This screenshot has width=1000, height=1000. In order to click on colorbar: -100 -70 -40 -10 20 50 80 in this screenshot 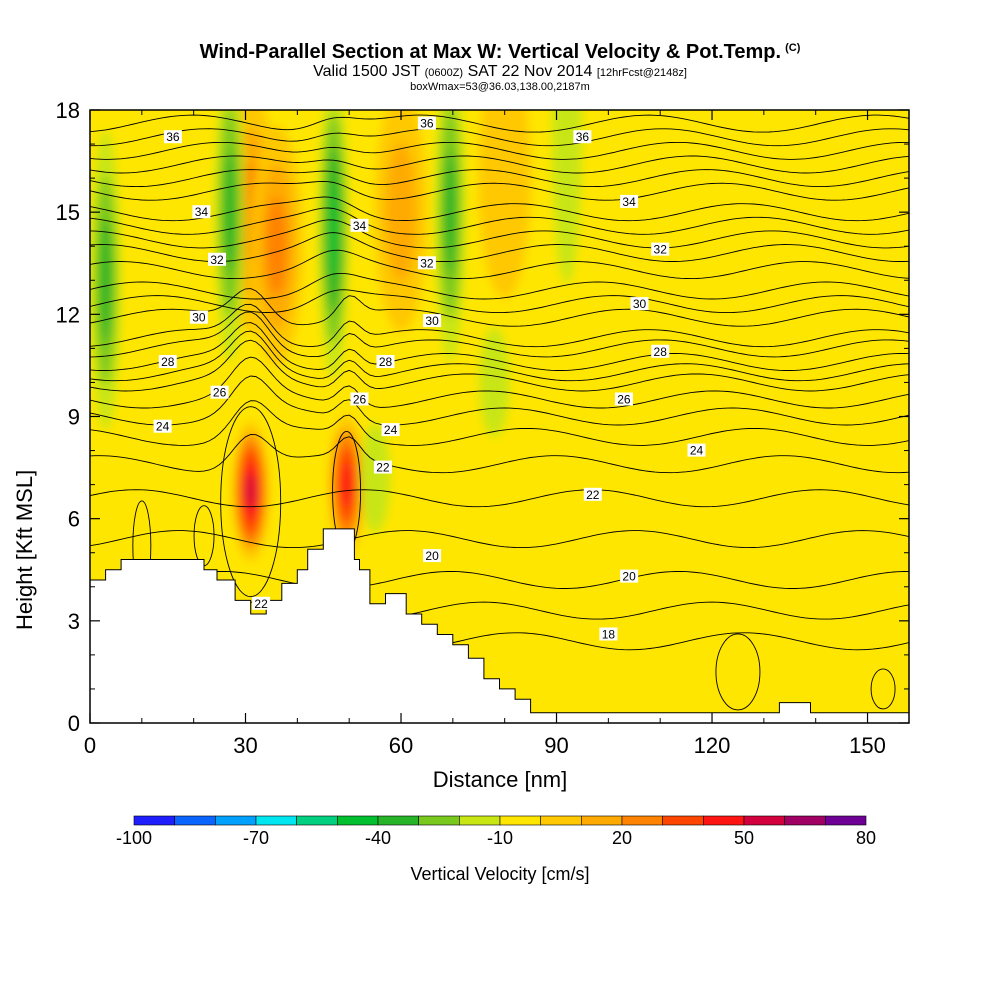, I will do `click(496, 831)`.